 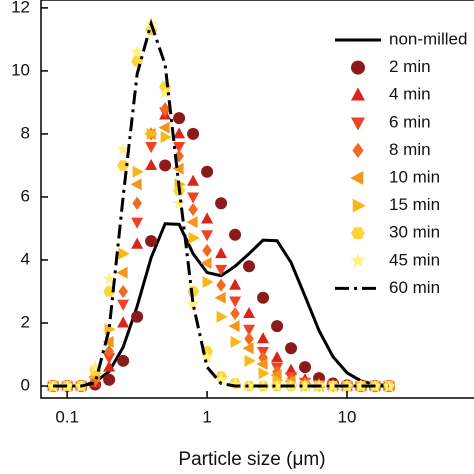 What do you see at coordinates (251, 459) in the screenshot?
I see `x-axis-title: Particle size (μm)` at bounding box center [251, 459].